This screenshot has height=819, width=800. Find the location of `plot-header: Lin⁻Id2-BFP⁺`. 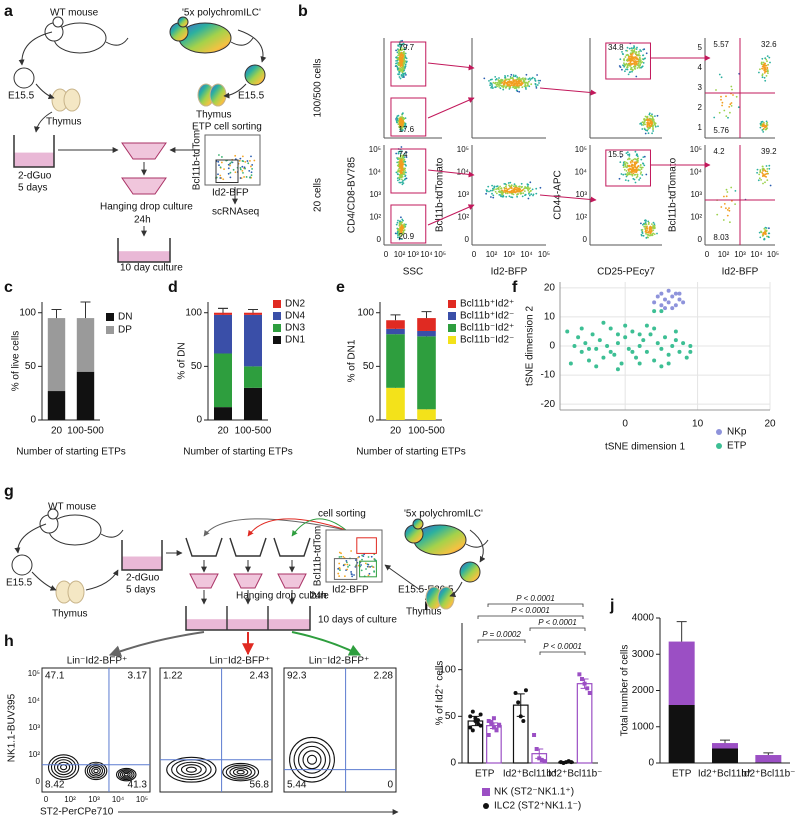

plot-header: Lin⁻Id2-BFP⁺ is located at coordinates (239, 661).